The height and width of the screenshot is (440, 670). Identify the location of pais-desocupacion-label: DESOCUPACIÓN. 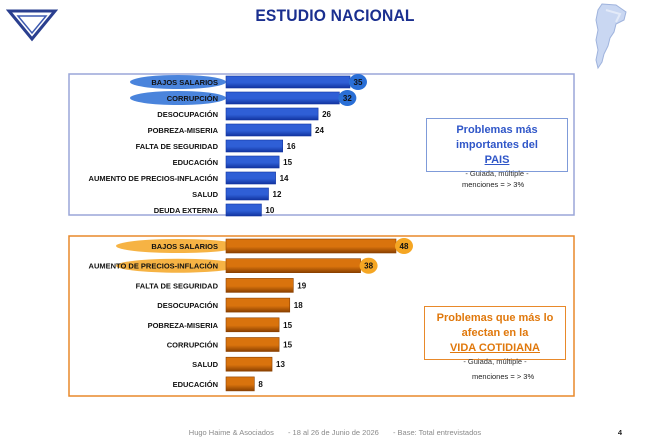
(187, 114).